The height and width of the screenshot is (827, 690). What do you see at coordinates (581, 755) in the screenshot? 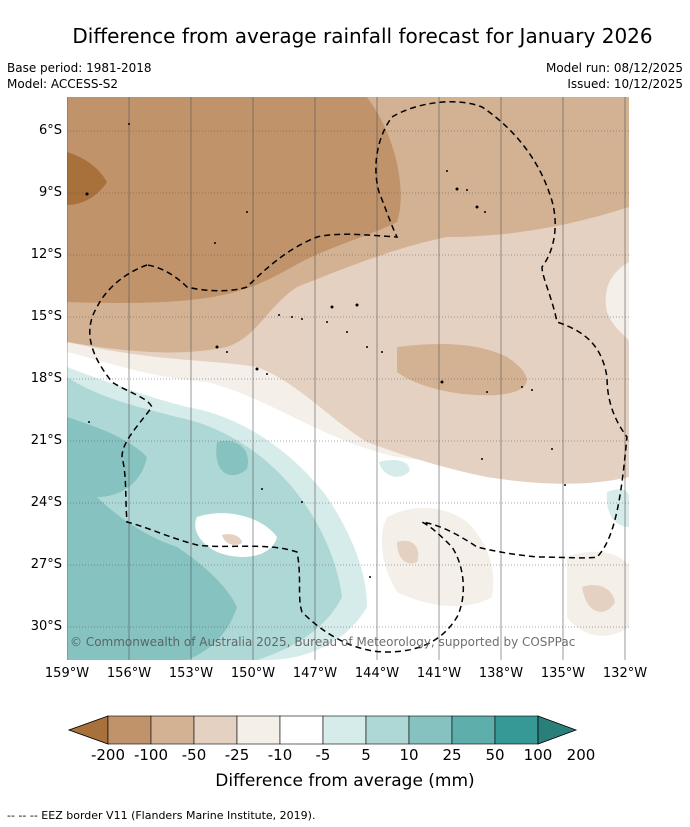
I see `colorbar-tick-label: 200` at bounding box center [581, 755].